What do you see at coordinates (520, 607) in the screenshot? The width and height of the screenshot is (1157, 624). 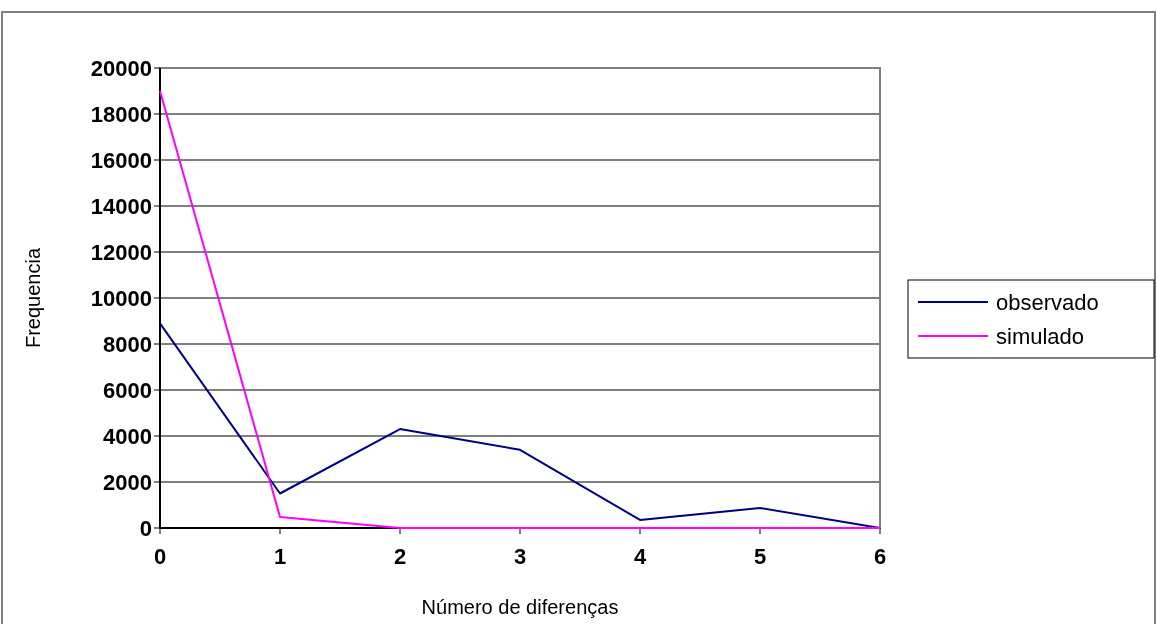 I see `x-axis-title: Número de diferenças` at bounding box center [520, 607].